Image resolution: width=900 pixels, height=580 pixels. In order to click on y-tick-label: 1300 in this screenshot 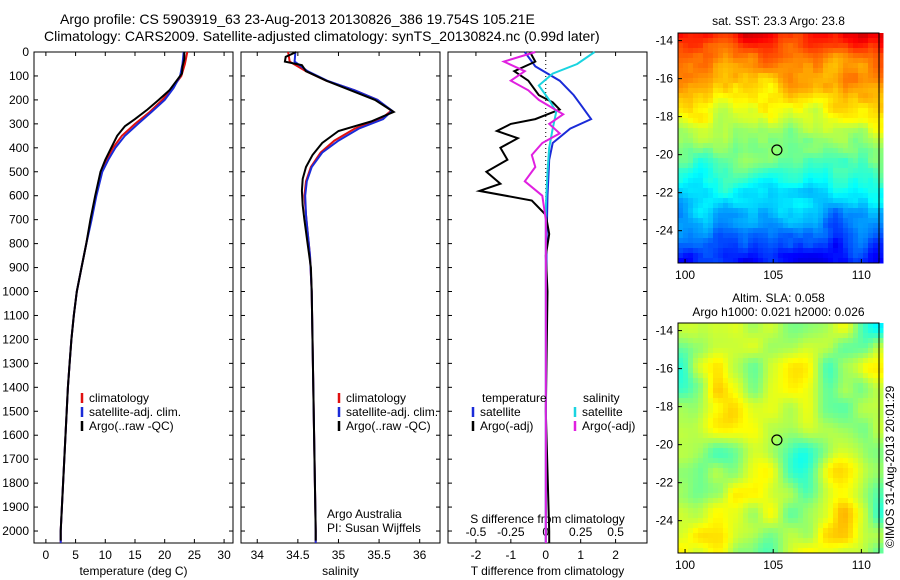, I will do `click(15, 363)`.